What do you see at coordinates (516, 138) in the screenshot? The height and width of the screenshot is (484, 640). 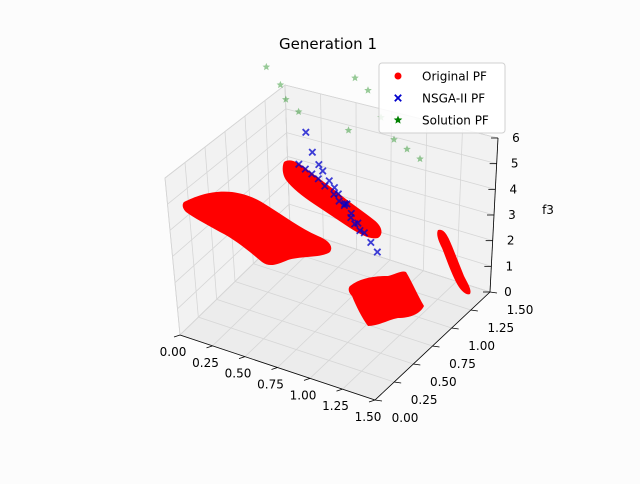 I see `z-tick-label: 6` at bounding box center [516, 138].